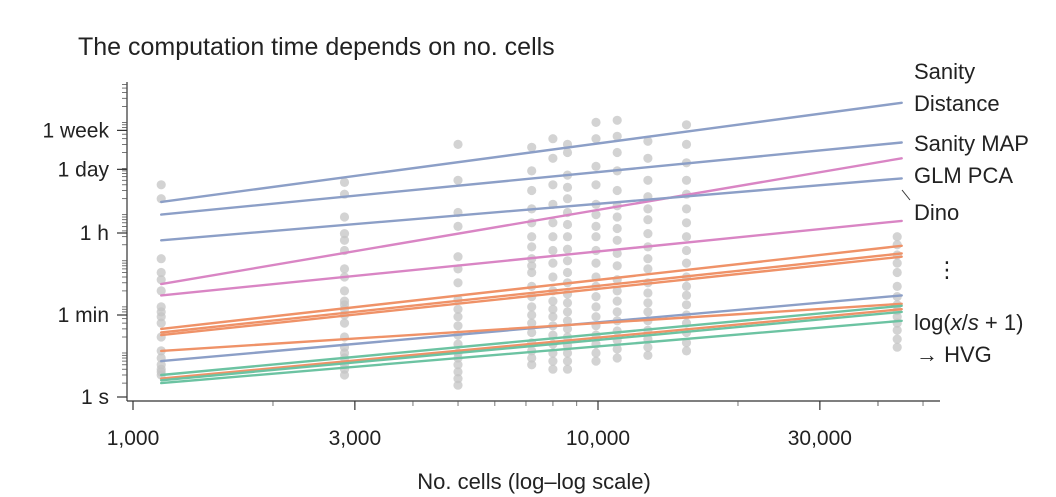 Image resolution: width=1056 pixels, height=497 pixels. What do you see at coordinates (947, 269) in the screenshot?
I see `method-label-ellipsis: ⋮` at bounding box center [947, 269].